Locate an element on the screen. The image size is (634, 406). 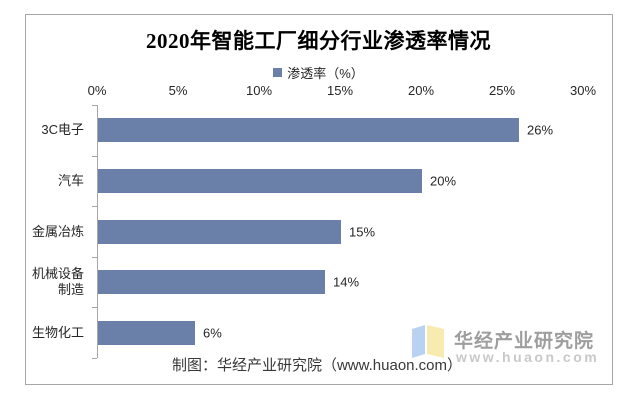
legend-swatch-icon is located at coordinates (278, 72).